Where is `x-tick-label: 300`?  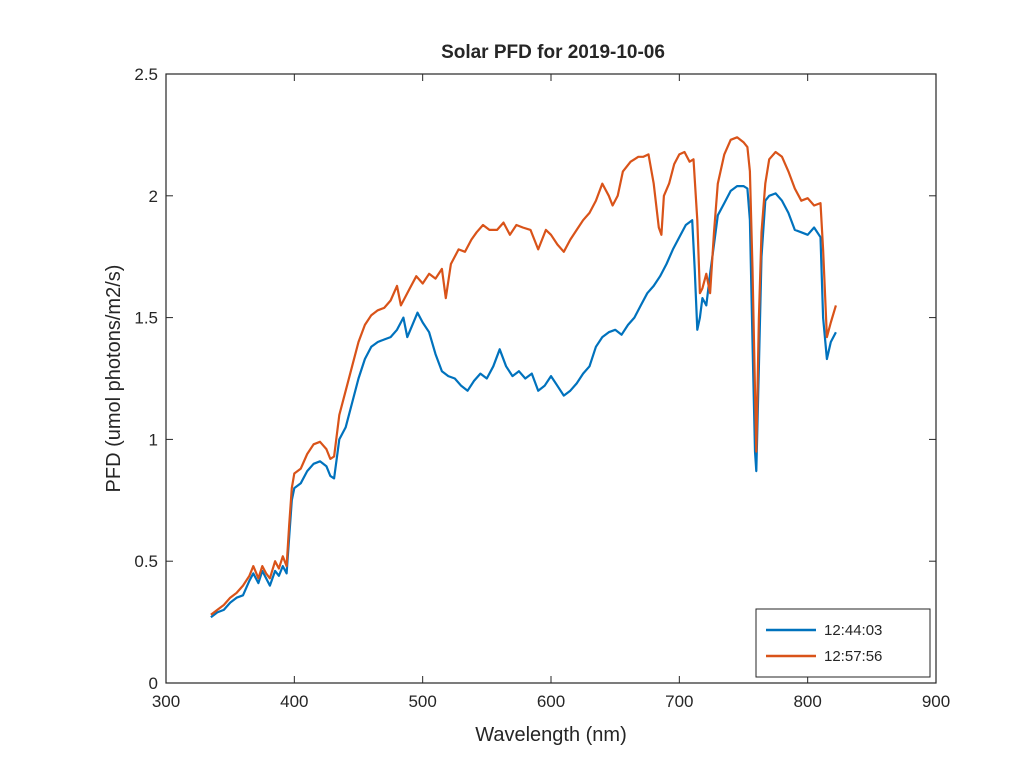
x-tick-label: 300 is located at coordinates (166, 701).